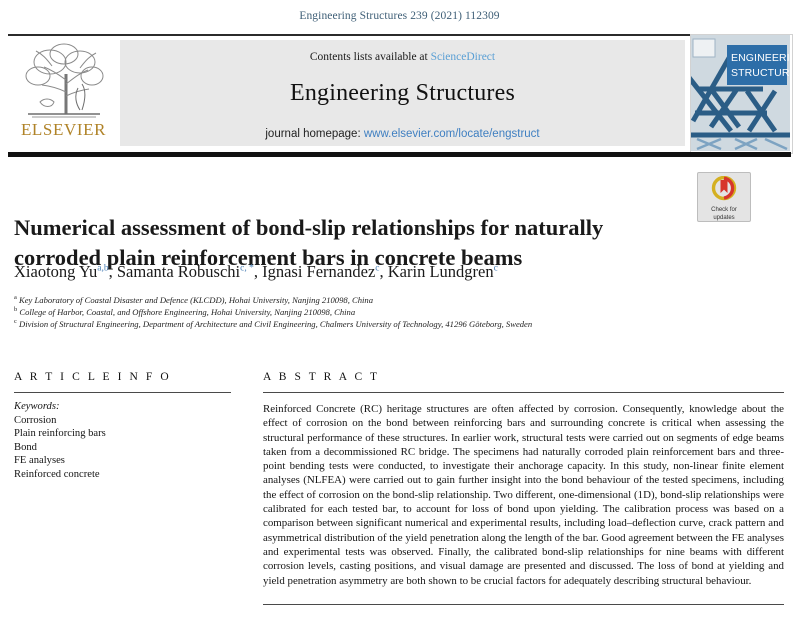 This screenshot has width=799, height=622. What do you see at coordinates (57, 474) in the screenshot?
I see `keyword-item: Reinforced concrete` at bounding box center [57, 474].